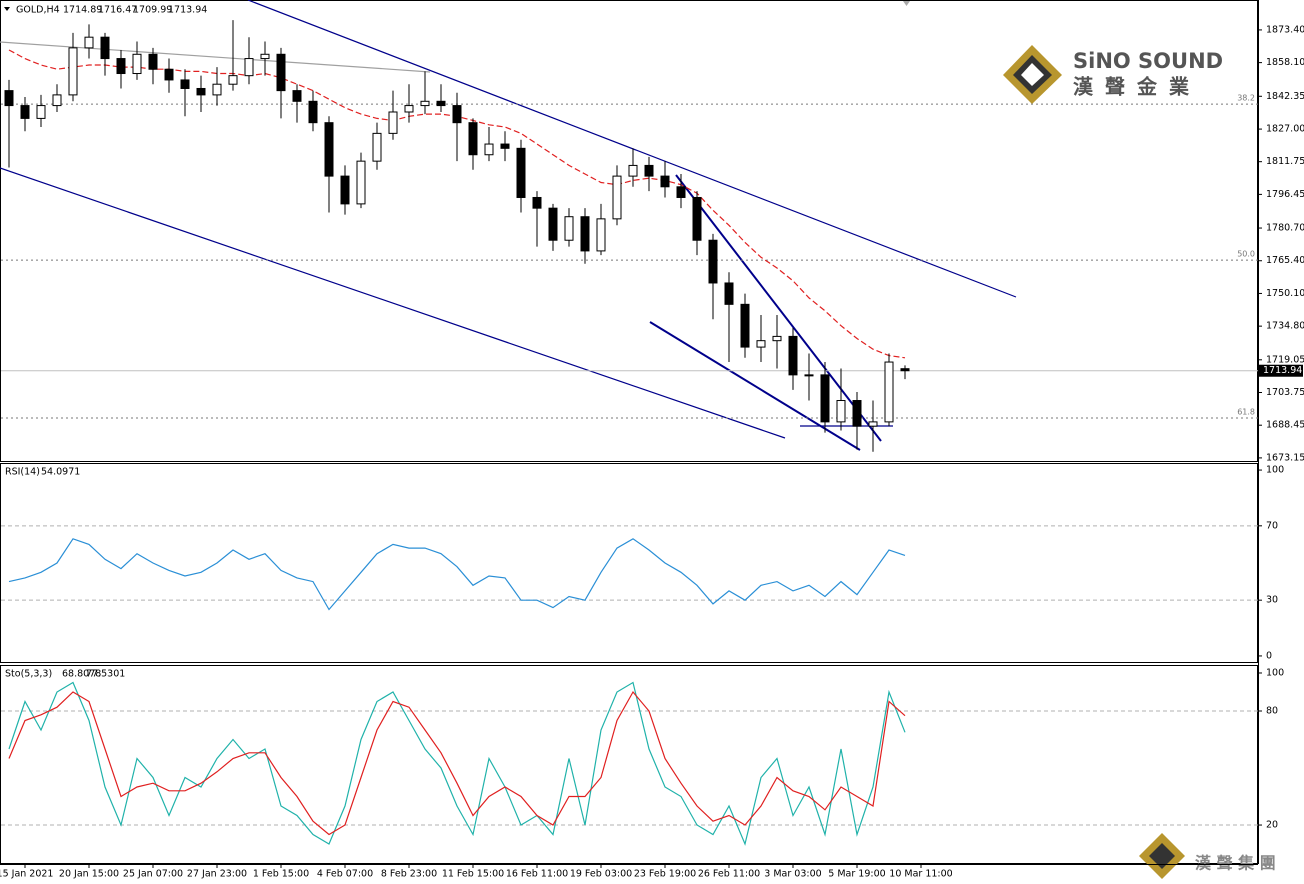 The height and width of the screenshot is (884, 1304). I want to click on current-price-label: 1713.94, so click(1282, 370).